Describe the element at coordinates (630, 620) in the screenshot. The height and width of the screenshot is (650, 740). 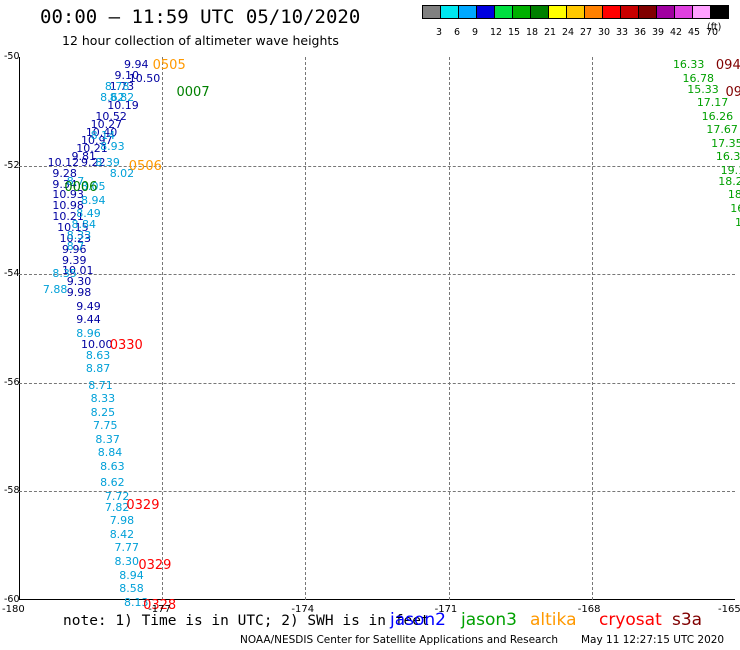
I see `satellite-label-cryosat: cryosat` at that location.